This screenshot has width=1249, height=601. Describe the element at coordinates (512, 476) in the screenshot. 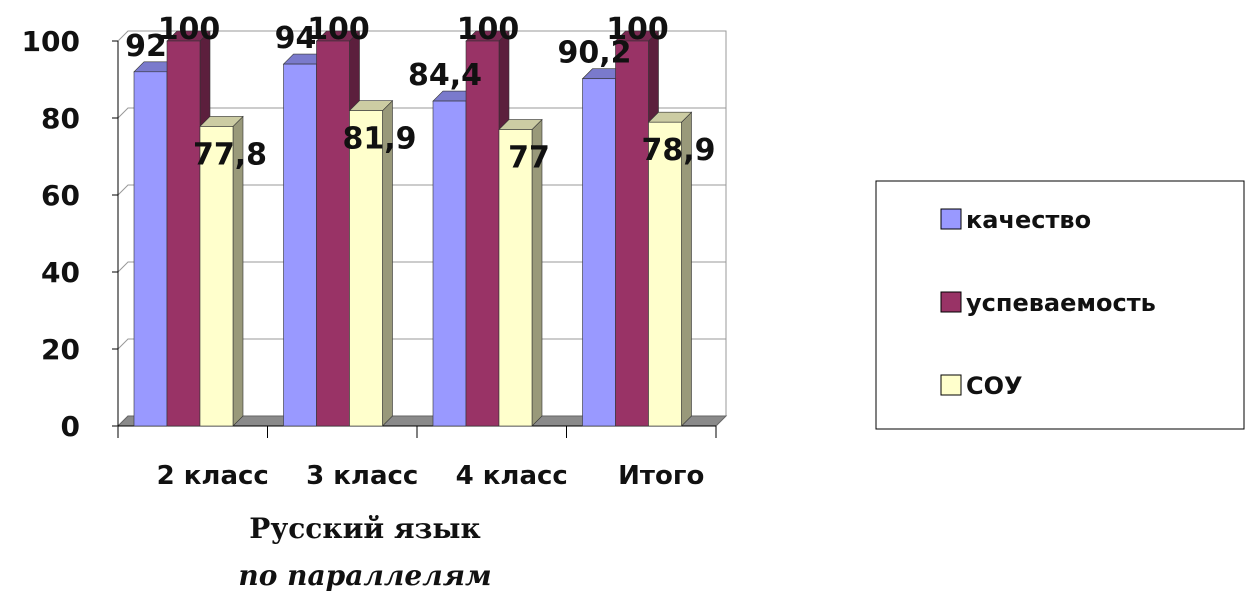

I see `x-tick-label: 4 класс` at that location.